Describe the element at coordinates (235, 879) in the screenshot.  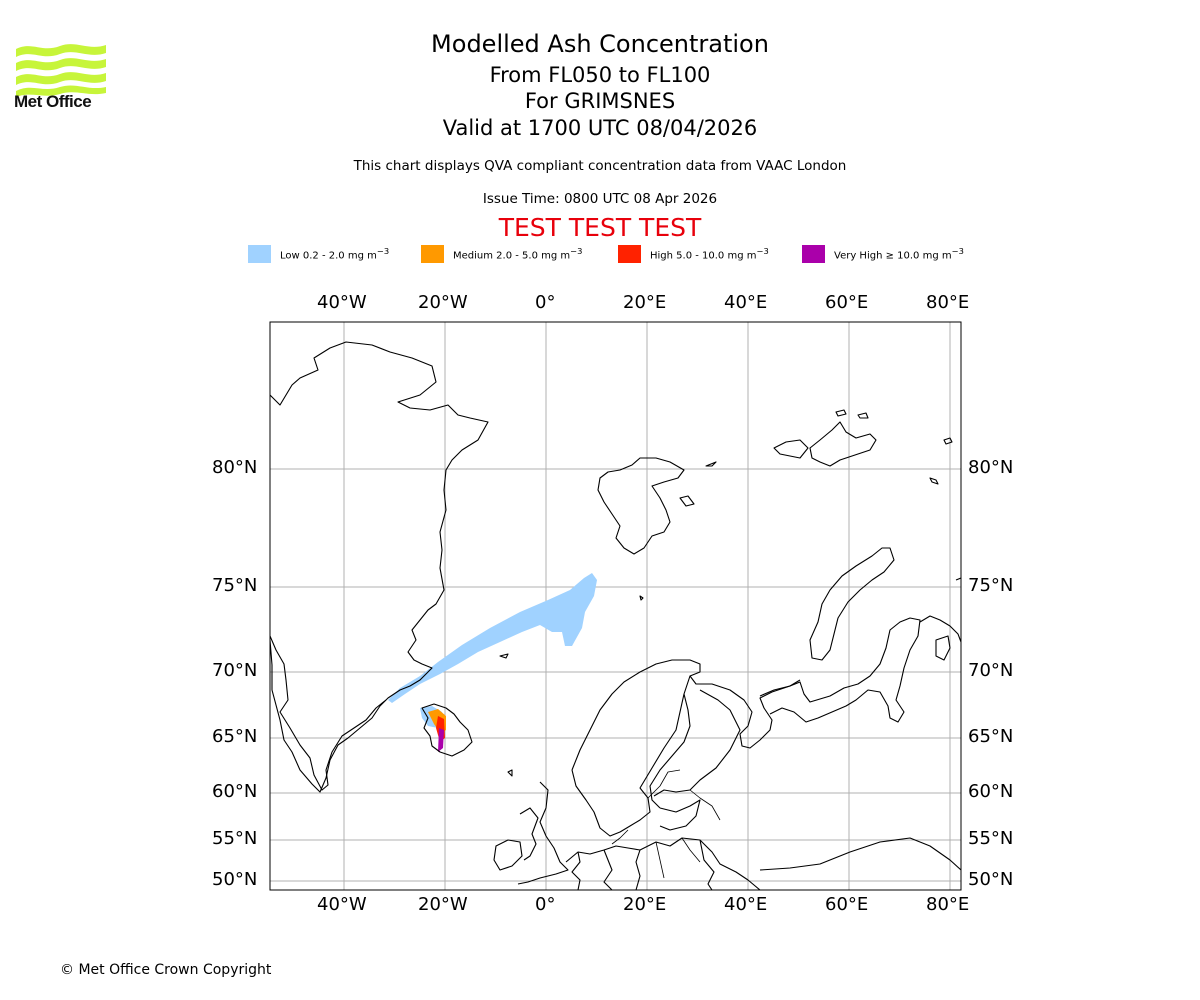
I see `lat-label-left: 50°N` at that location.